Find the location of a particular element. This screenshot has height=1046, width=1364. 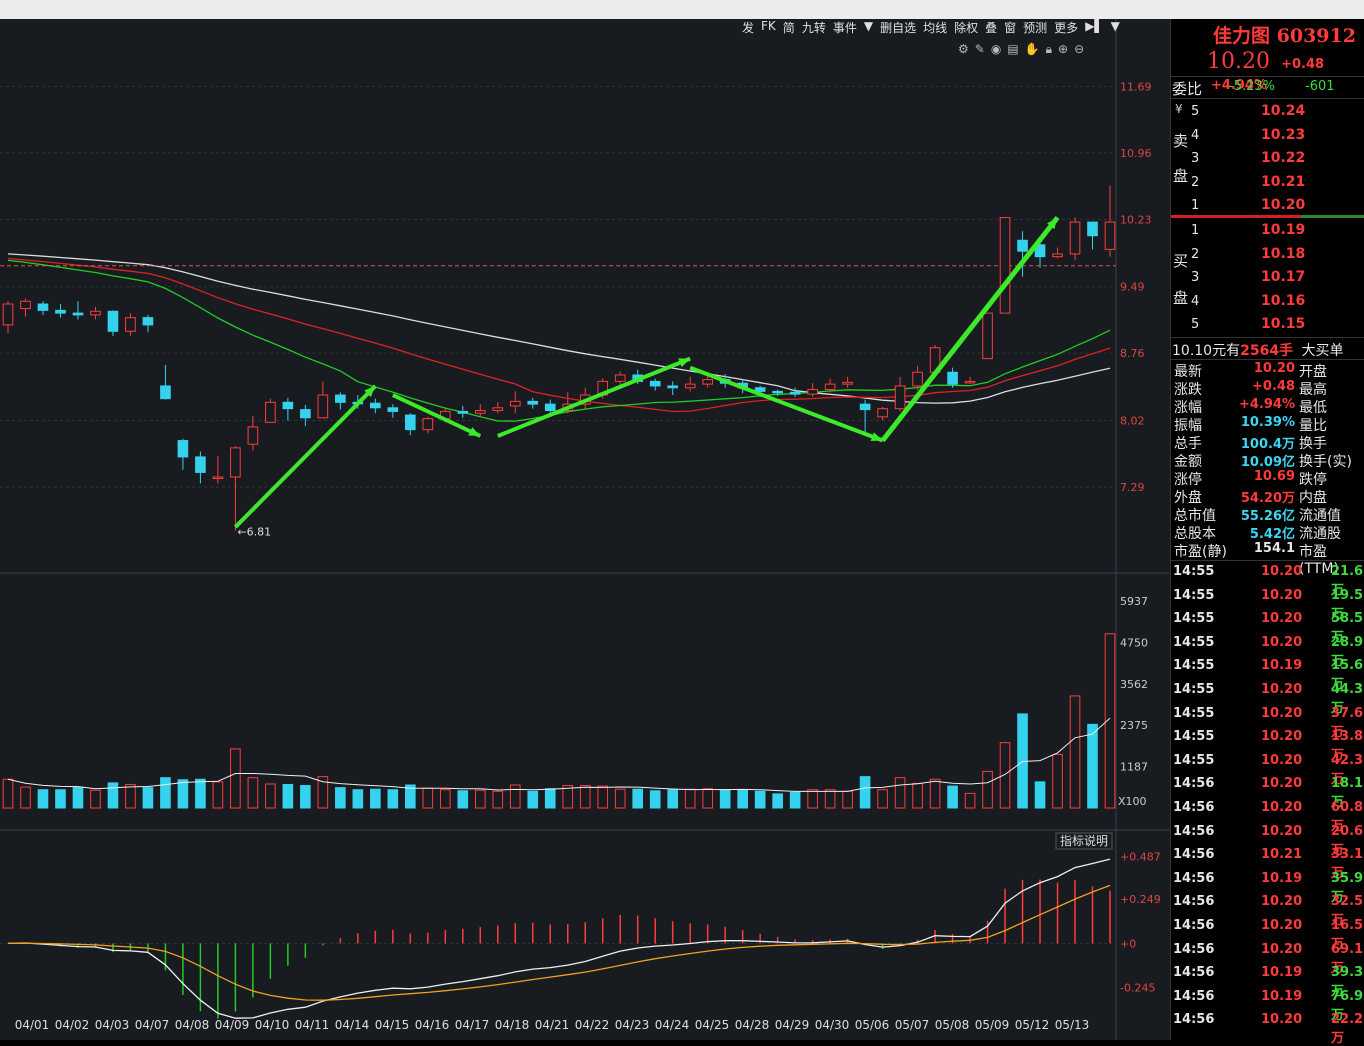

sell-book-row: 2 10.21 is located at coordinates (1267, 183).